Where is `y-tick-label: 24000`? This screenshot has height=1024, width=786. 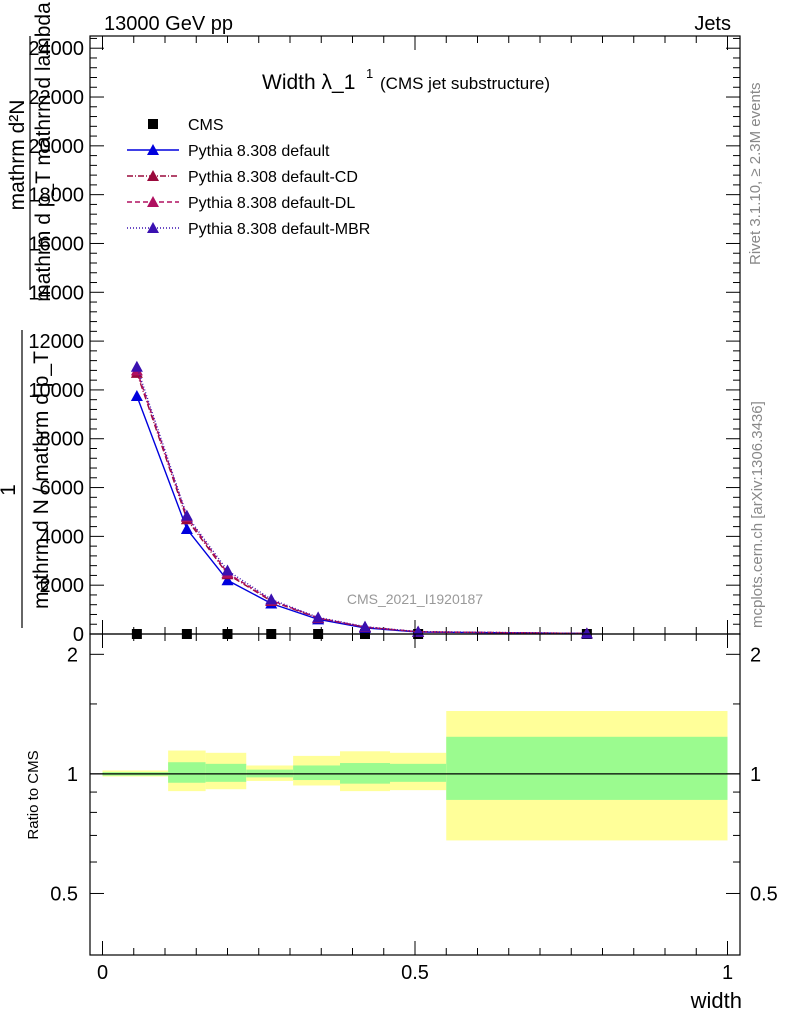
y-tick-label: 24000 is located at coordinates (56, 49).